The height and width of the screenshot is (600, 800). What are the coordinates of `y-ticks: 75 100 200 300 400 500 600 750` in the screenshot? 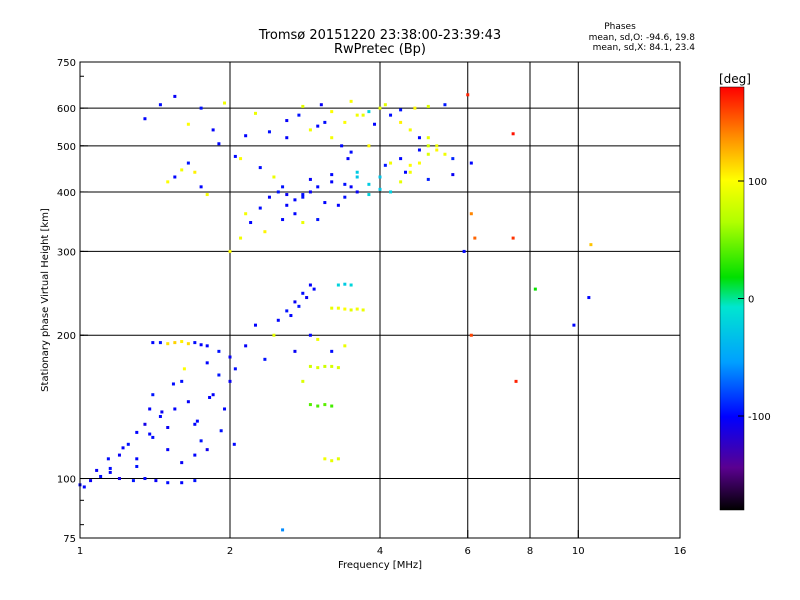 It's located at (72, 301).